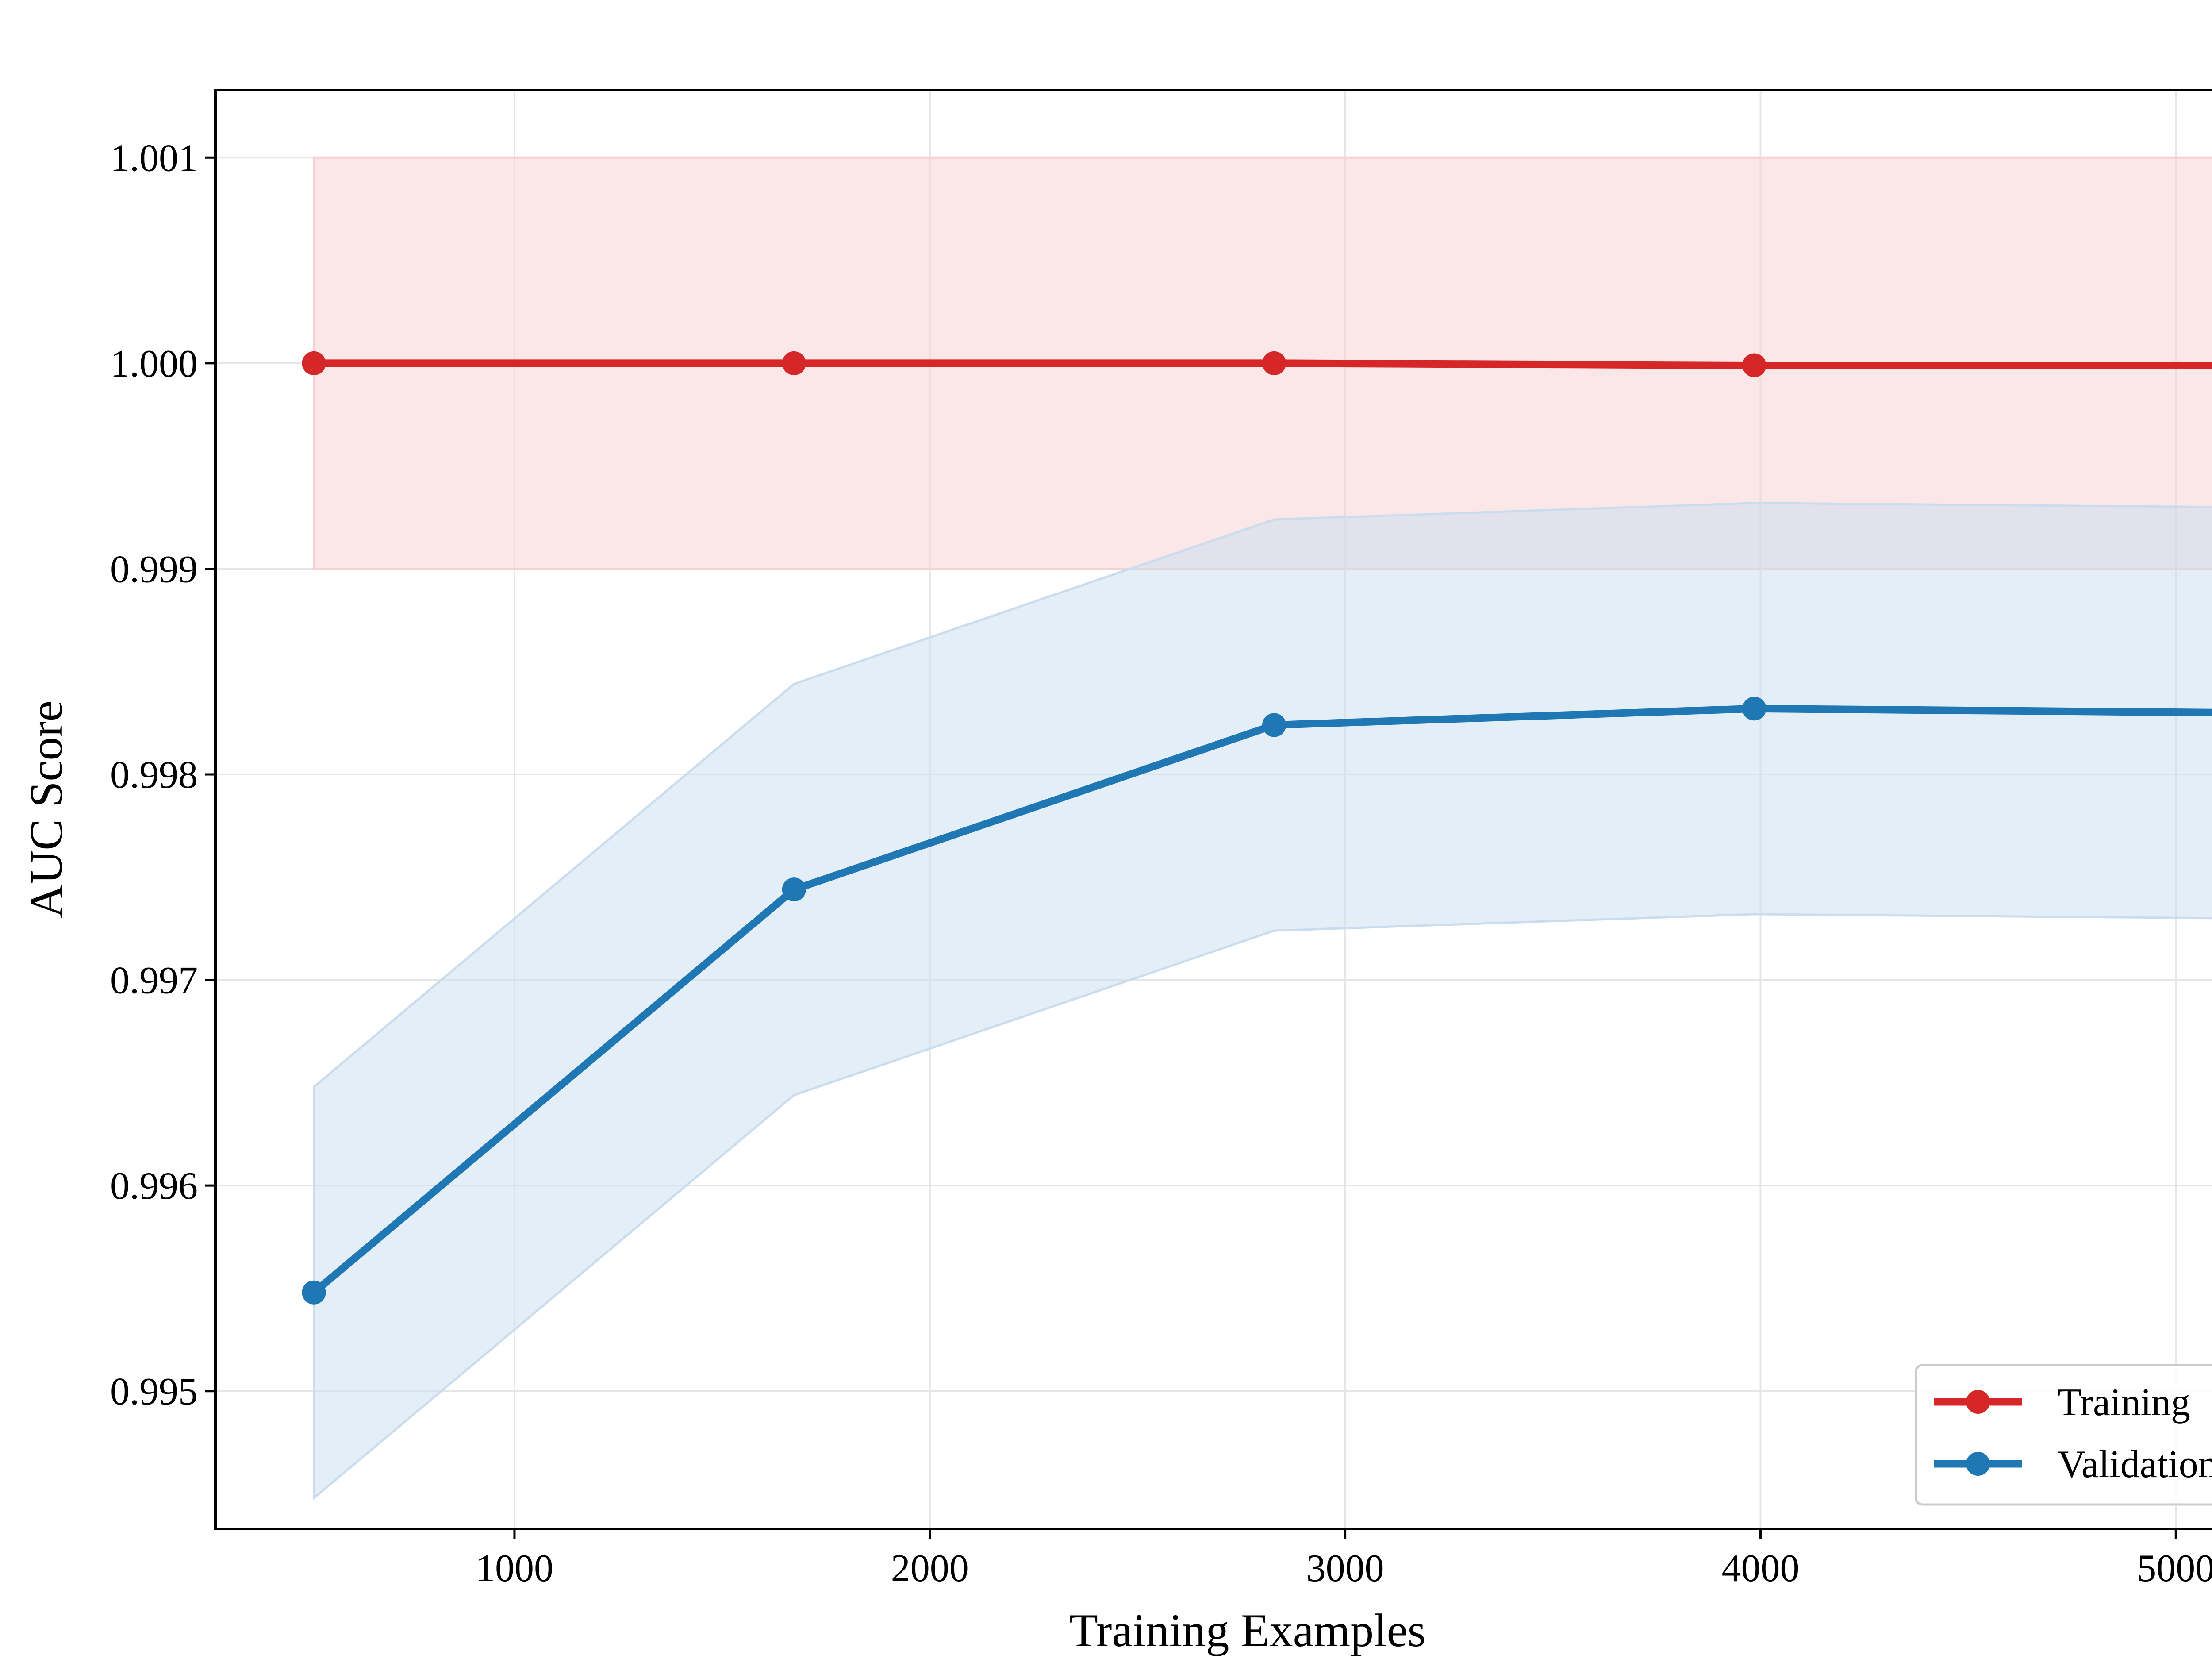  What do you see at coordinates (2175, 1568) in the screenshot?
I see `x-tick-label: 5000` at bounding box center [2175, 1568].